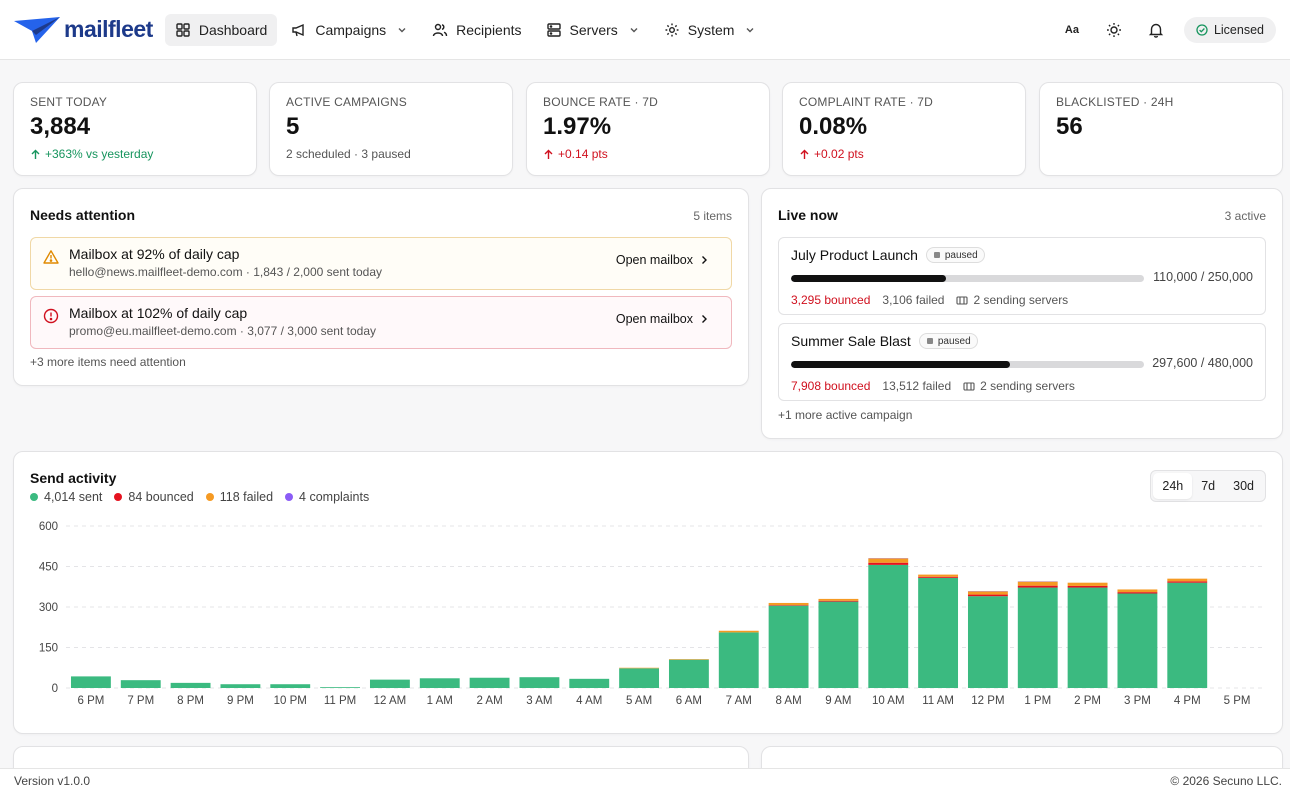  What do you see at coordinates (845, 415) in the screenshot?
I see `more-campaigns-link: +1 more active campaign` at bounding box center [845, 415].